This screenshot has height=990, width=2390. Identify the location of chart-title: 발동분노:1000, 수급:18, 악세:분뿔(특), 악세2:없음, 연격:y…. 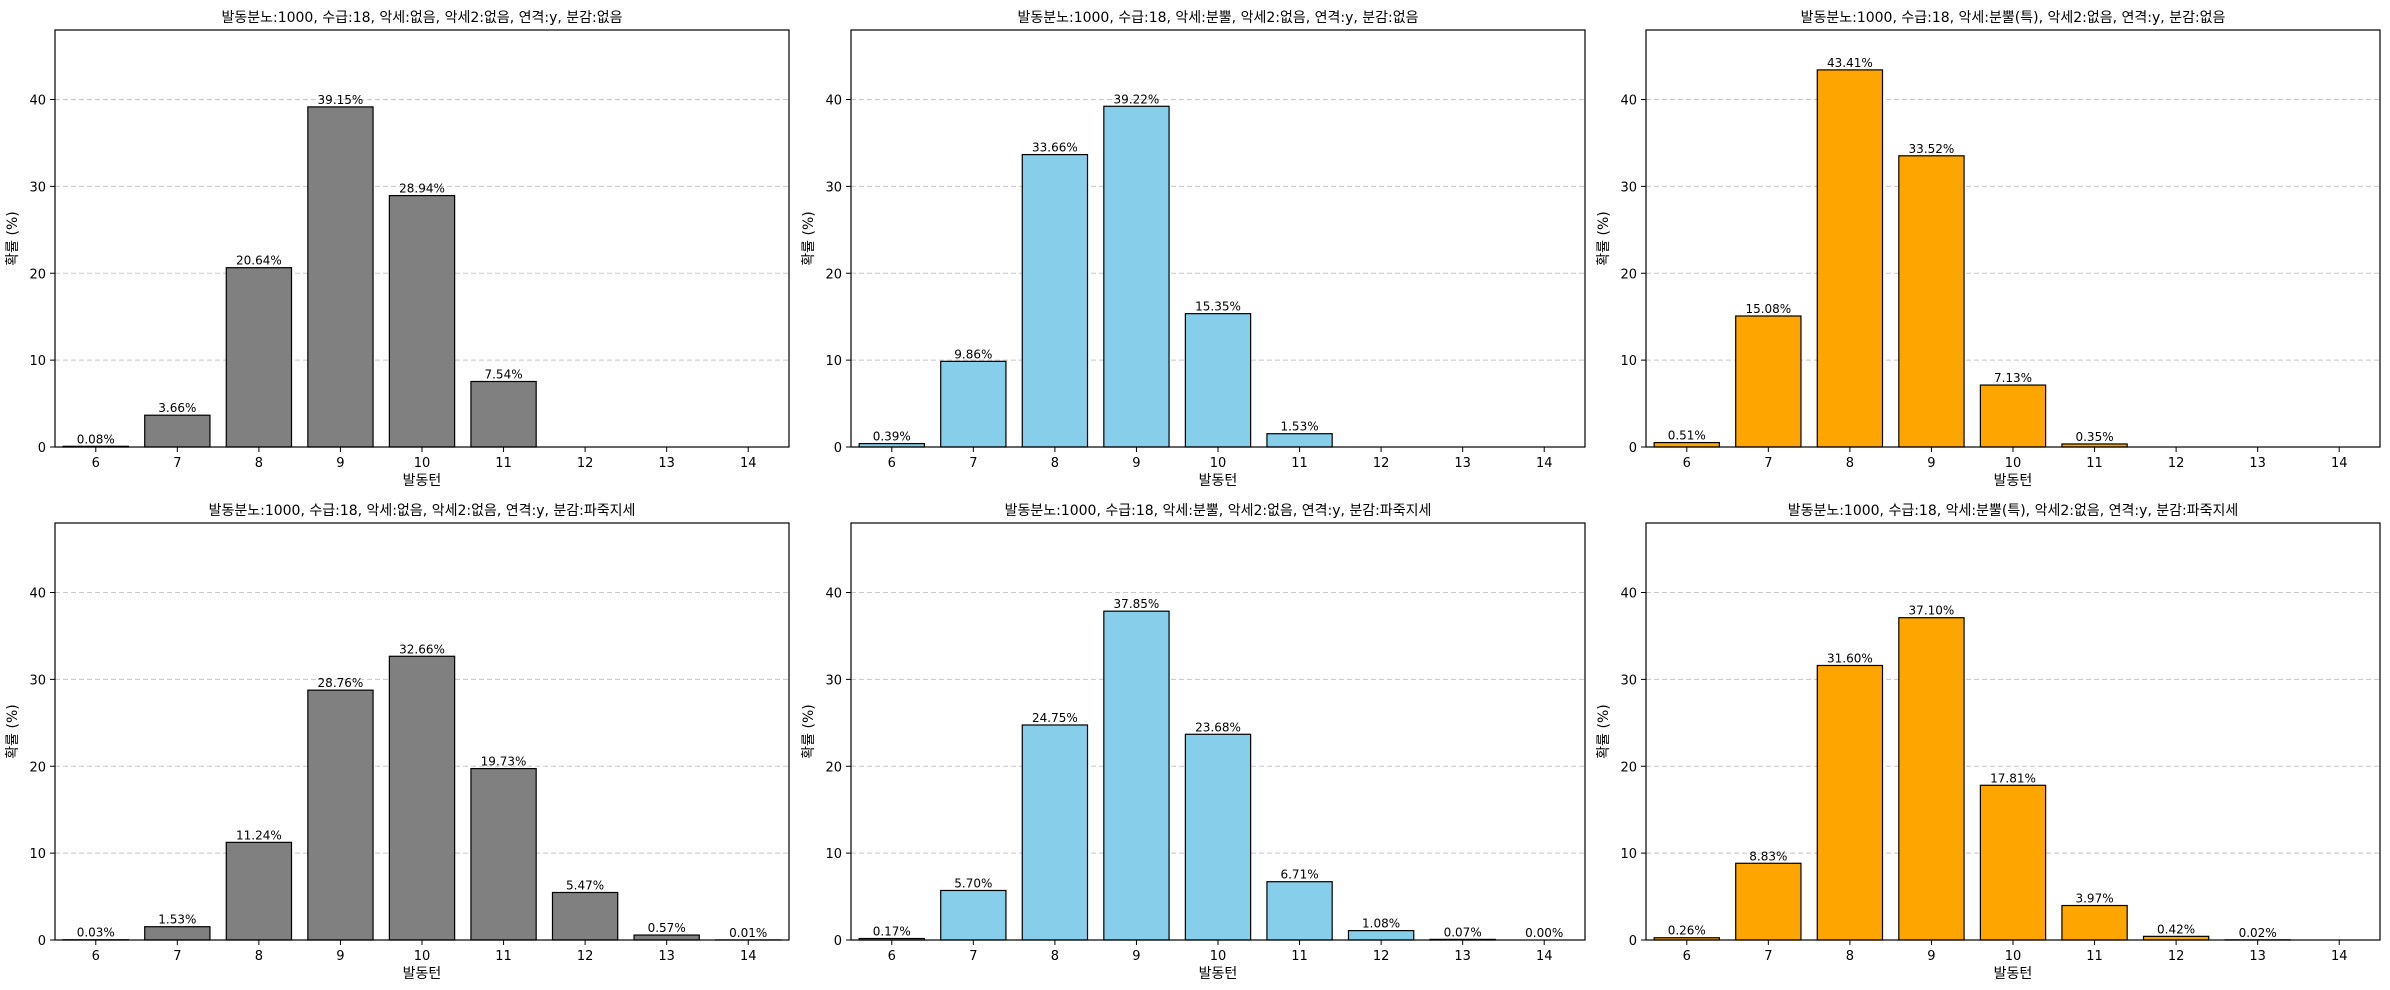
(2013, 18).